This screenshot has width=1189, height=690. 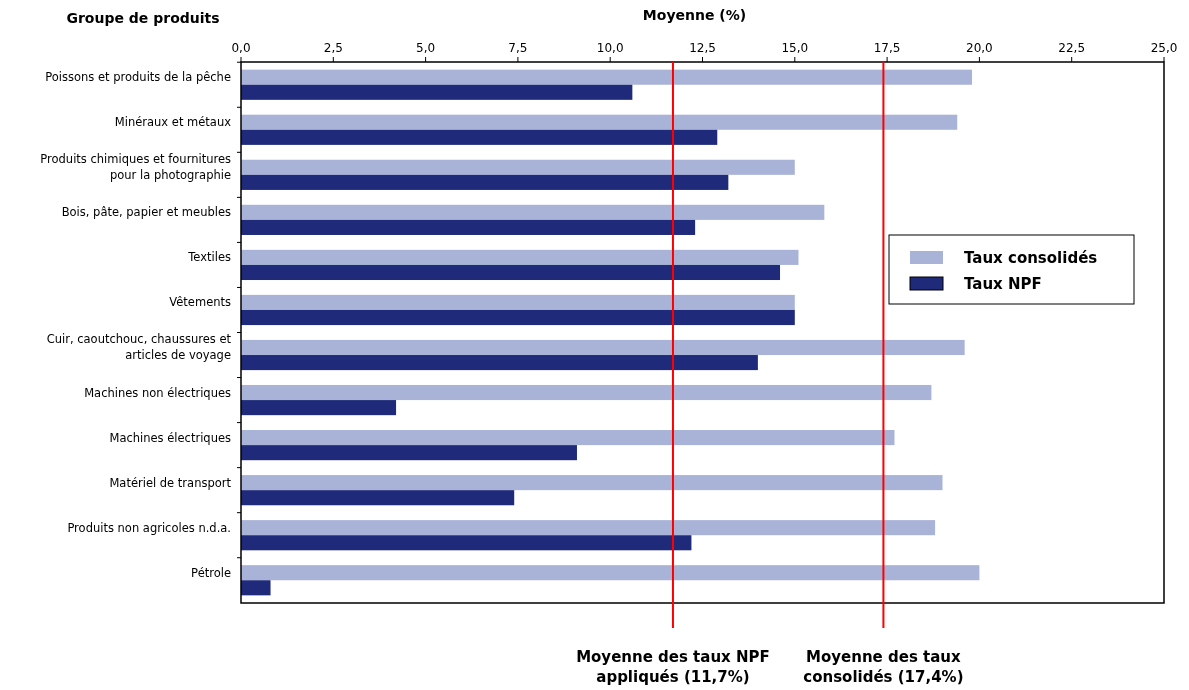 I want to click on y-tick-label: Cuir, caoutchouc, chaussures et articles de voyage, so click(x=139, y=347).